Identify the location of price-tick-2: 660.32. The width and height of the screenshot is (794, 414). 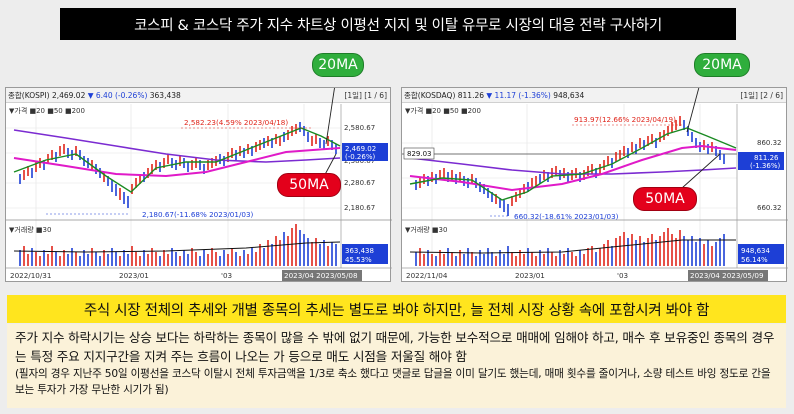
(769, 208).